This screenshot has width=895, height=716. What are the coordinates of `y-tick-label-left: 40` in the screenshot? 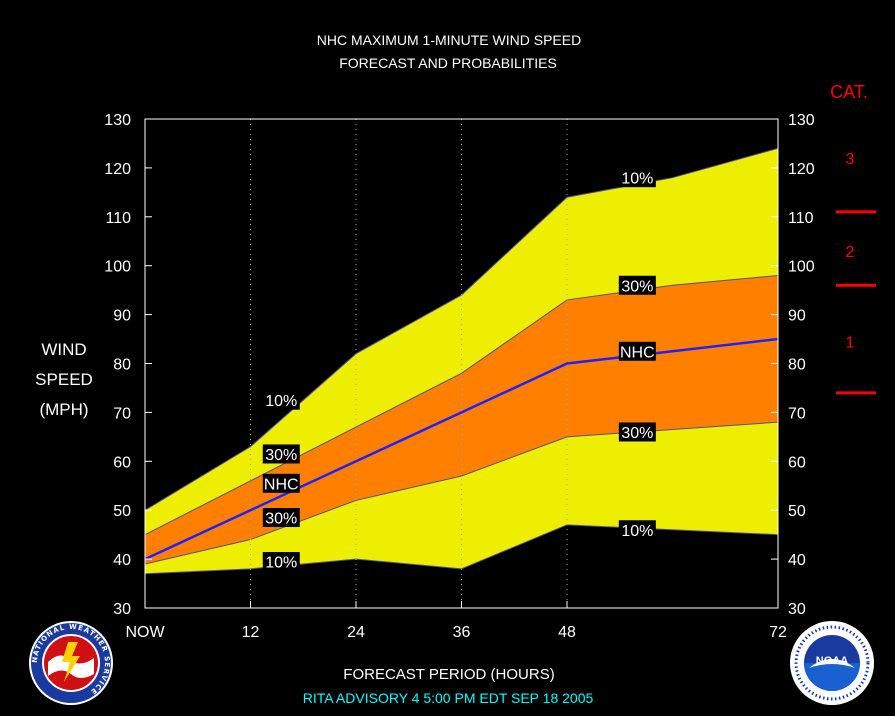 It's located at (122, 560).